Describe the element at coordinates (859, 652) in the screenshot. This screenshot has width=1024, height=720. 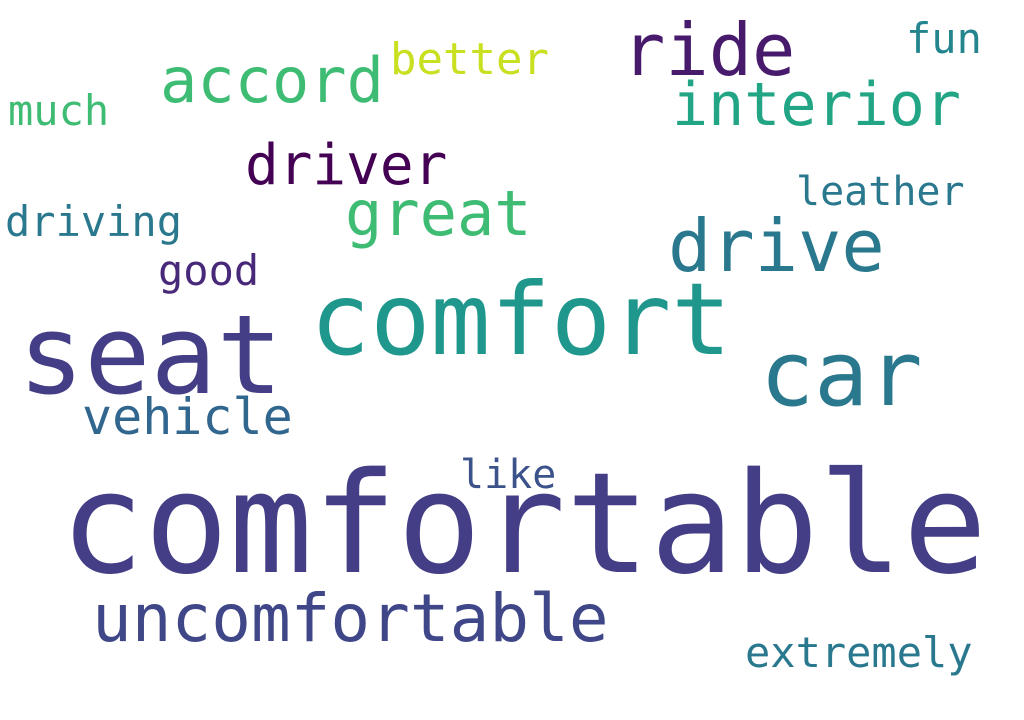
I see `word-extremely: extremely` at that location.